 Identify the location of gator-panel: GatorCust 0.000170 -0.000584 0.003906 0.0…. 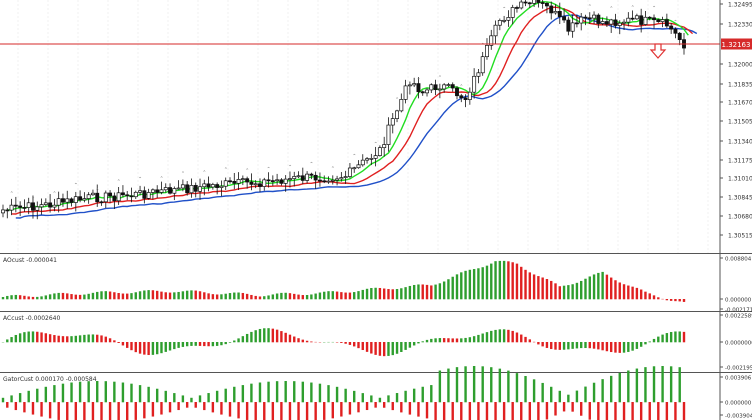
(376, 393).